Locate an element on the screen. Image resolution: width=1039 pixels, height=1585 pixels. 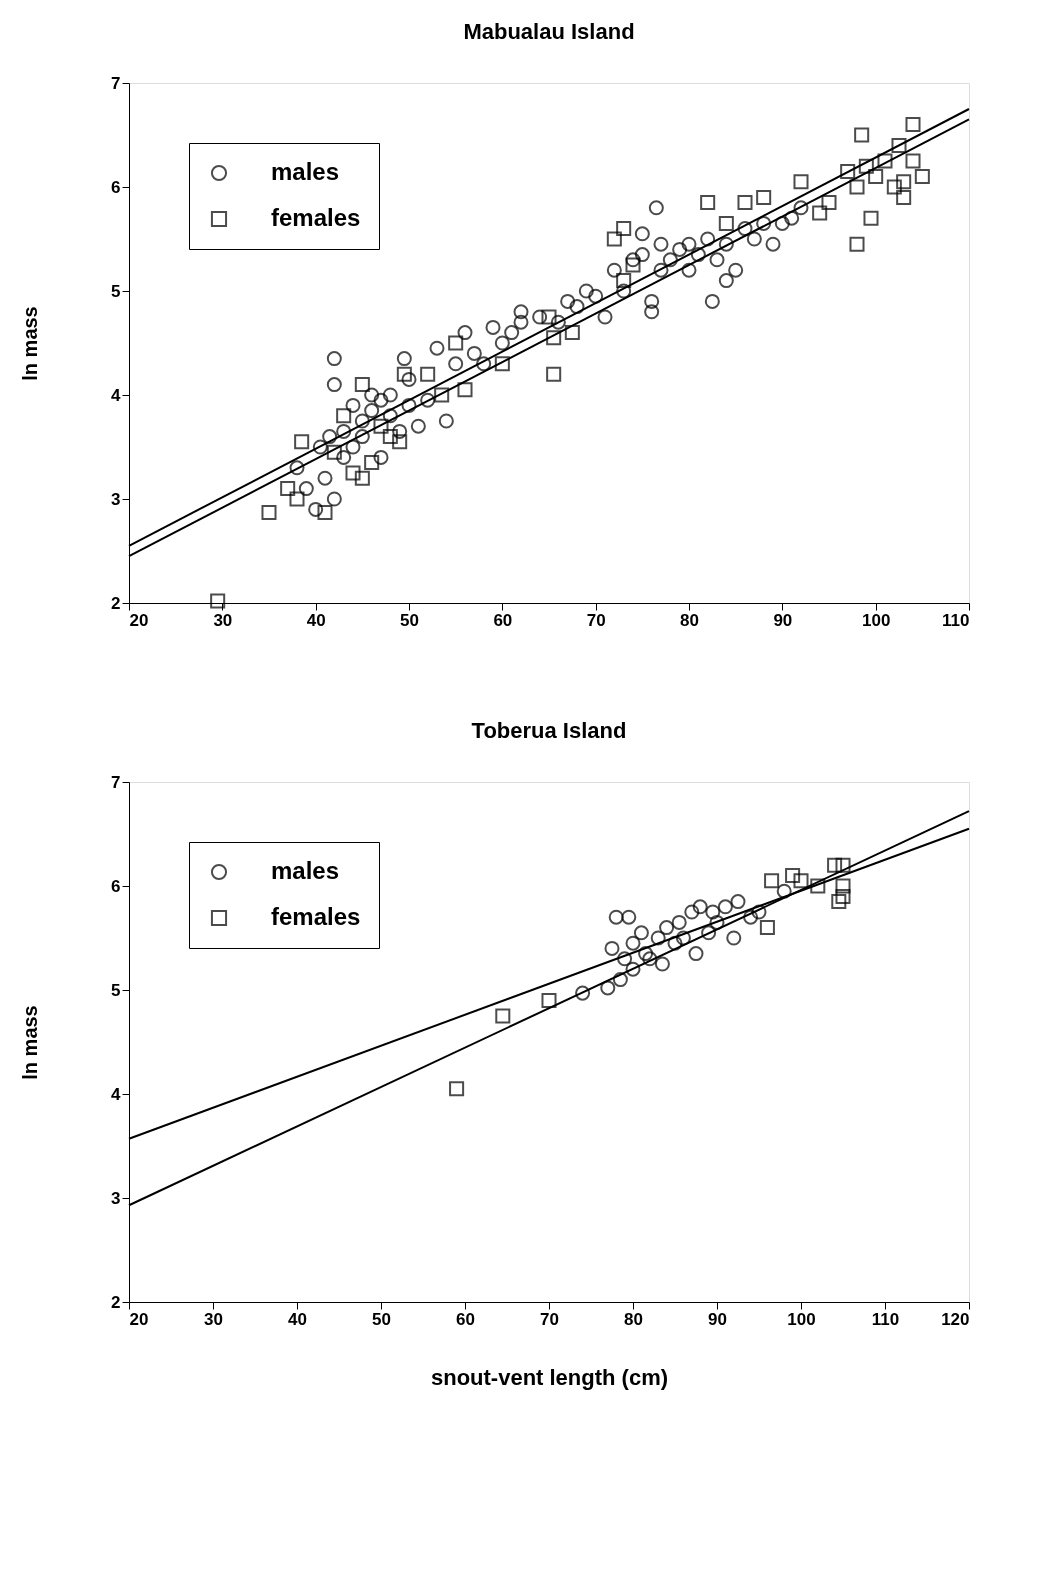
x-axis-title: snout-vent length (cm) is located at coordinates (549, 1377).